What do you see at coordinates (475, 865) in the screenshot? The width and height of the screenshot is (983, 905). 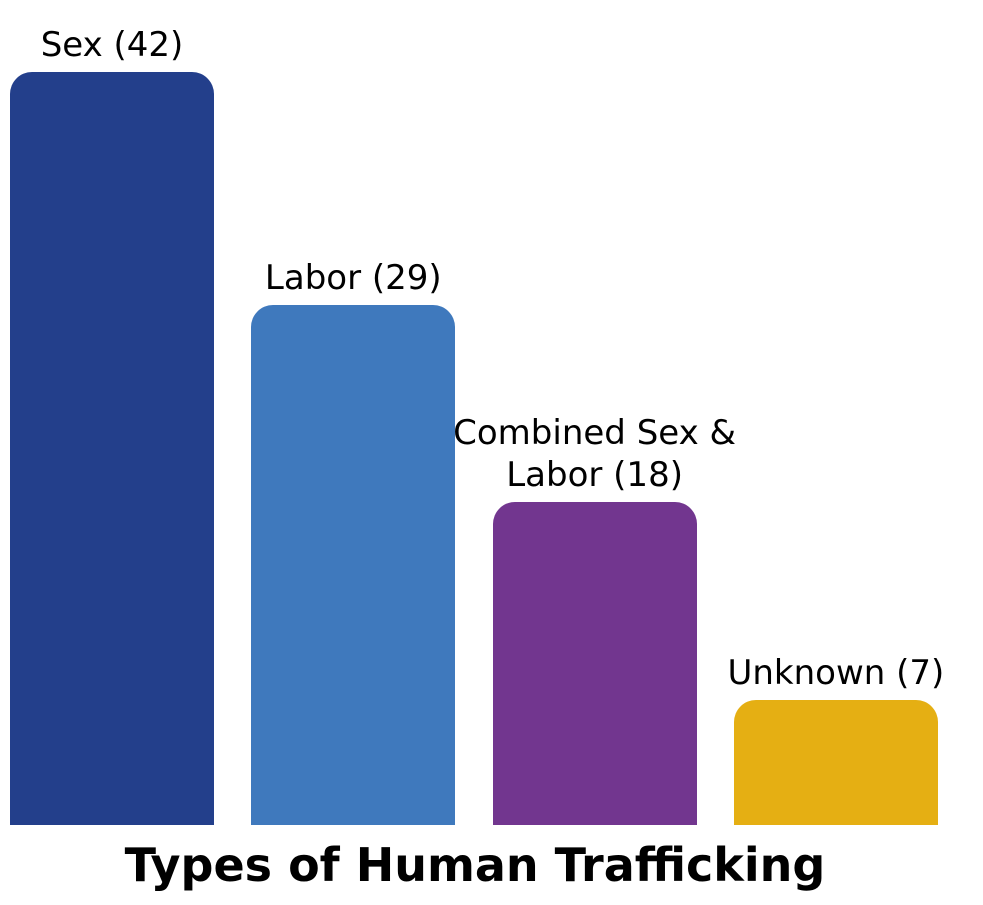 I see `chart-title: Types of Human Trafficking` at bounding box center [475, 865].